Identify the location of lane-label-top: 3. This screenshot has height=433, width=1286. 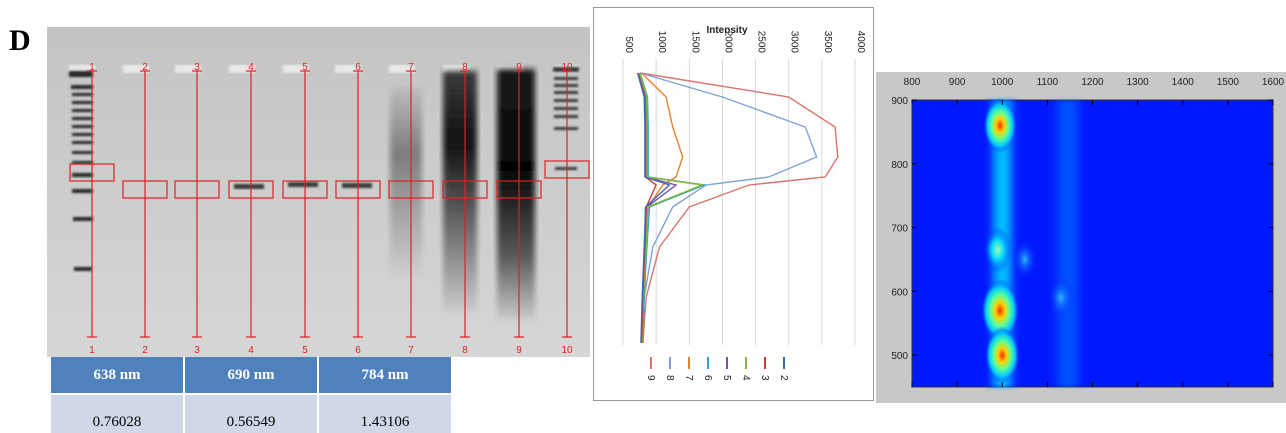
(197, 67).